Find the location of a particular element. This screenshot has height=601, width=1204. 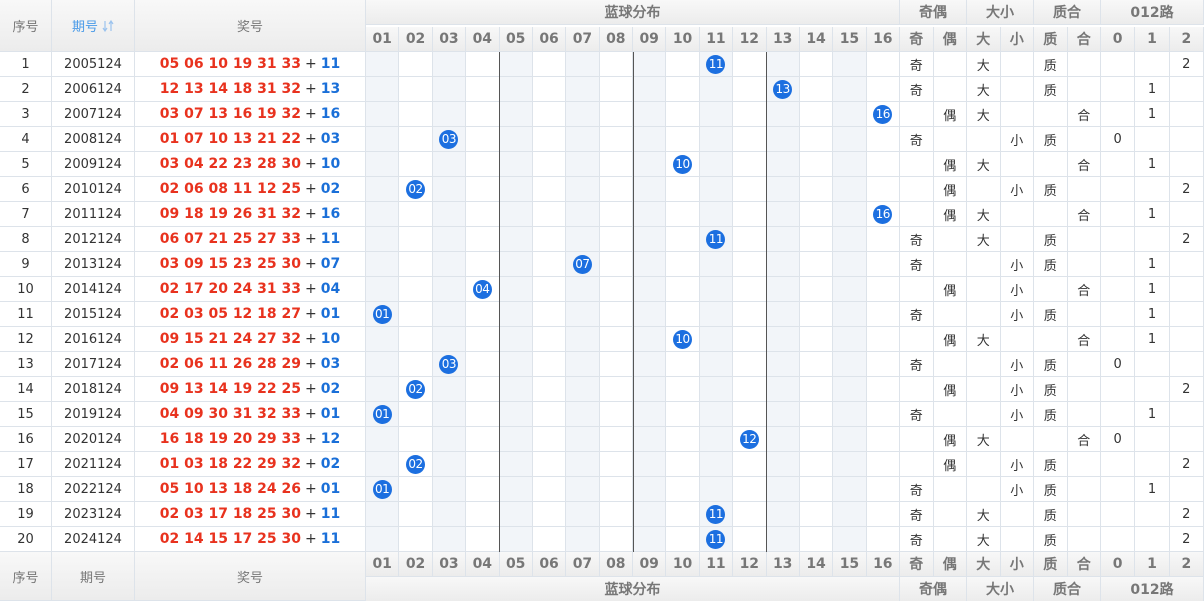

blue-cell: 12 is located at coordinates (750, 439).